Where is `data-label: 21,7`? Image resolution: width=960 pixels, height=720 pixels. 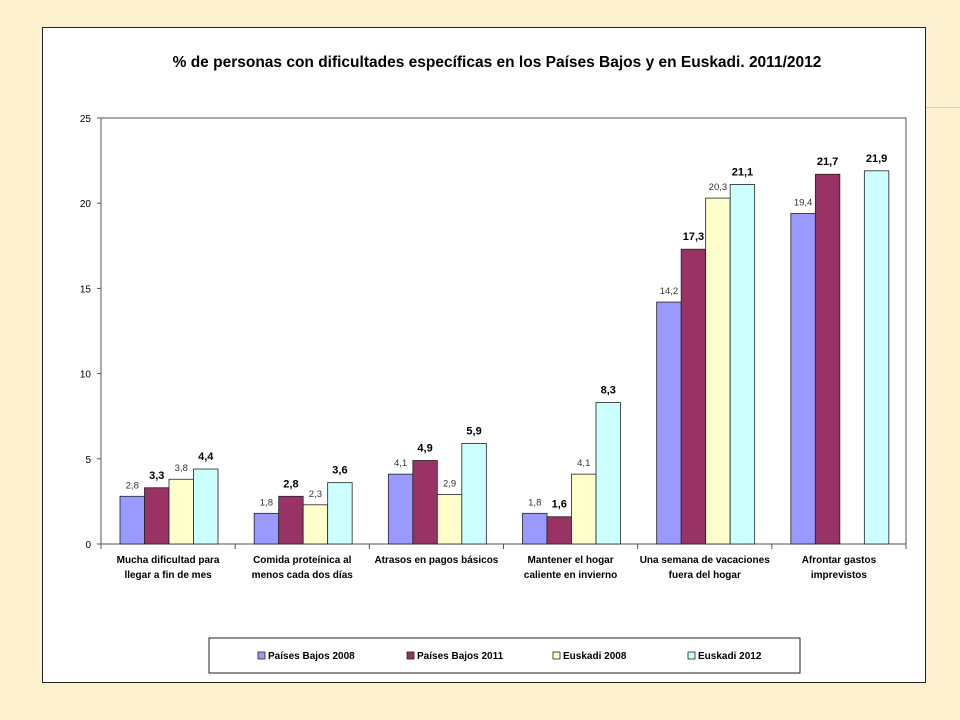 data-label: 21,7 is located at coordinates (827, 162).